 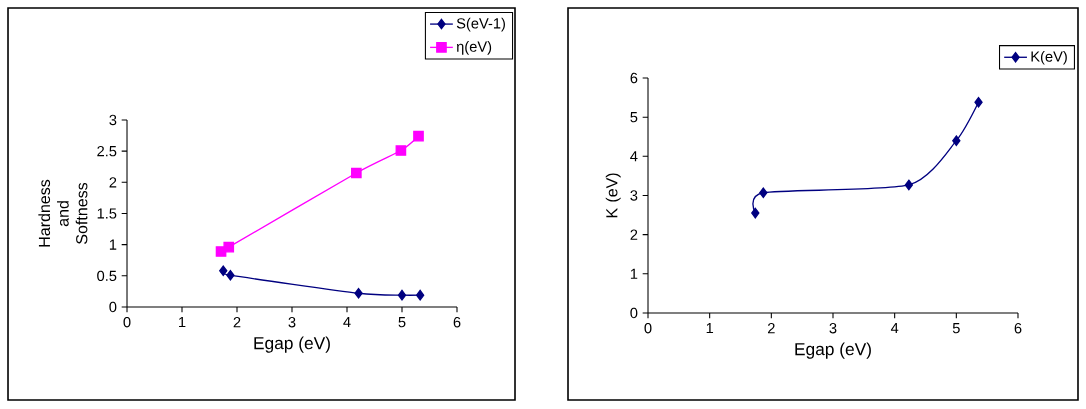 What do you see at coordinates (107, 213) in the screenshot?
I see `y-tick-label: 1.5` at bounding box center [107, 213].